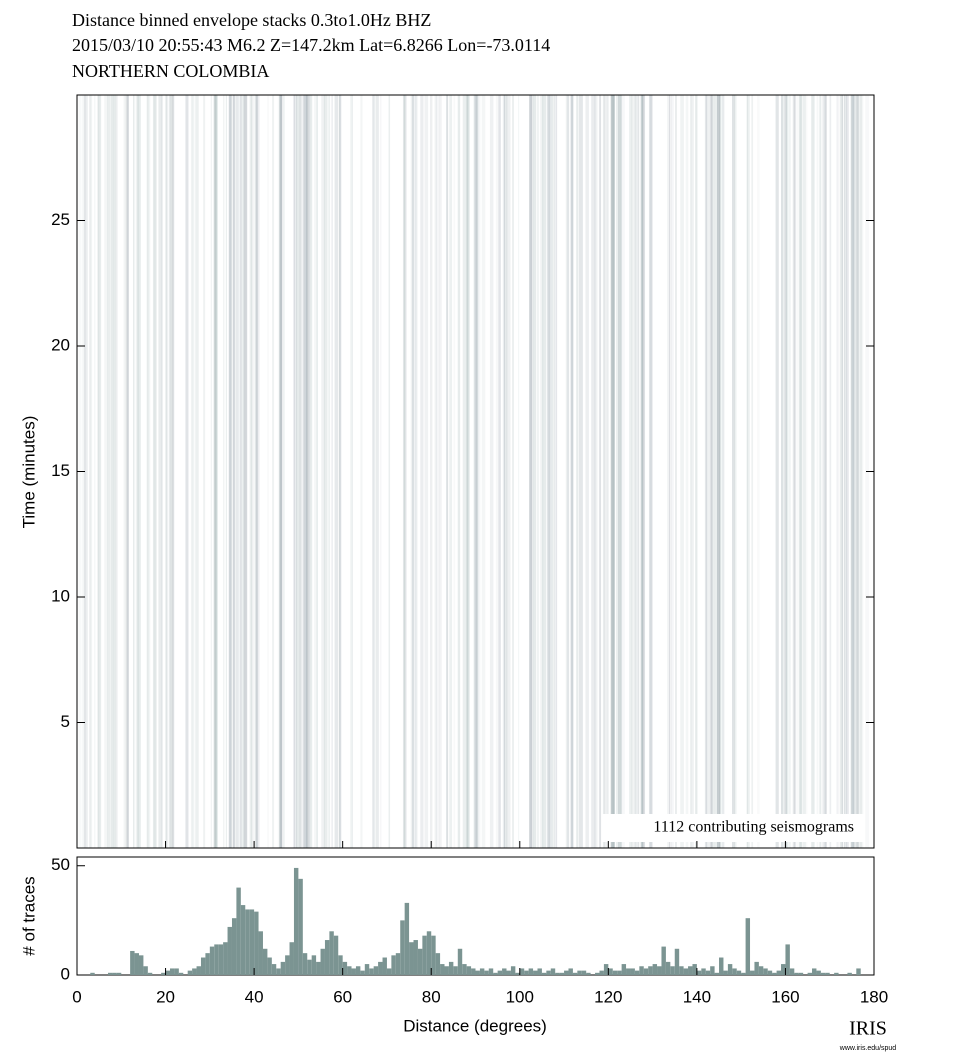  Describe the element at coordinates (431, 996) in the screenshot. I see `x-tick-label: 80` at that location.